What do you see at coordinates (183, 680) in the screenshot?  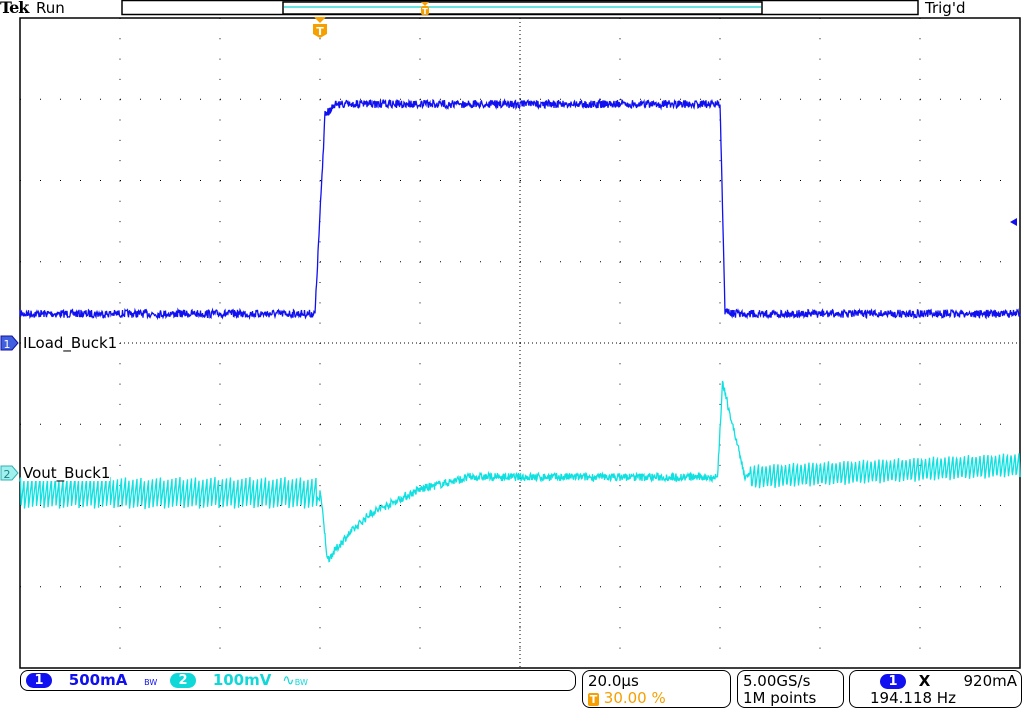 I see `ch2-badge: 2` at bounding box center [183, 680].